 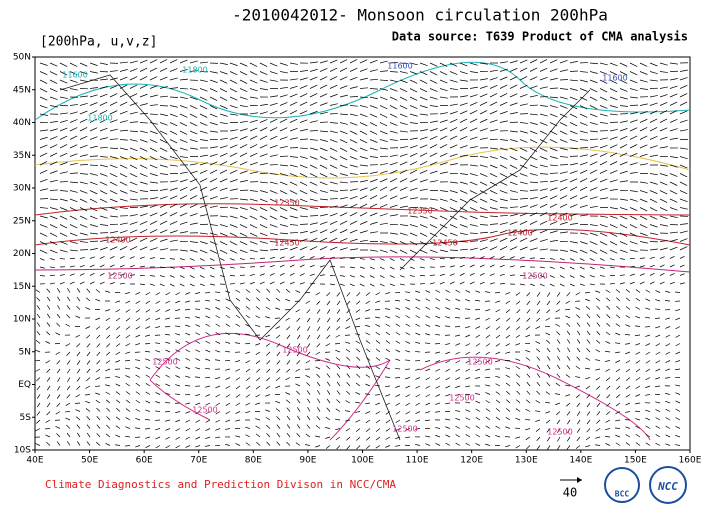 What do you see at coordinates (580, 461) in the screenshot?
I see `lon-label: 140E` at bounding box center [580, 461].